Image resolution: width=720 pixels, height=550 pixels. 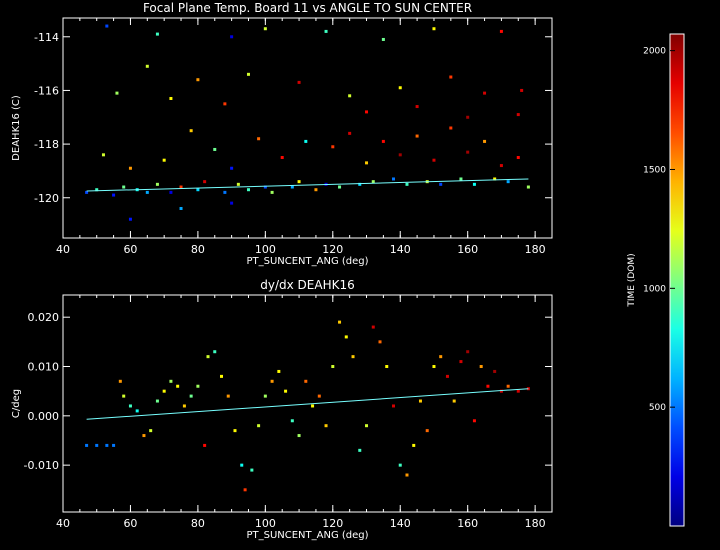 I want to click on x-tick-label: 140, so click(x=400, y=523).